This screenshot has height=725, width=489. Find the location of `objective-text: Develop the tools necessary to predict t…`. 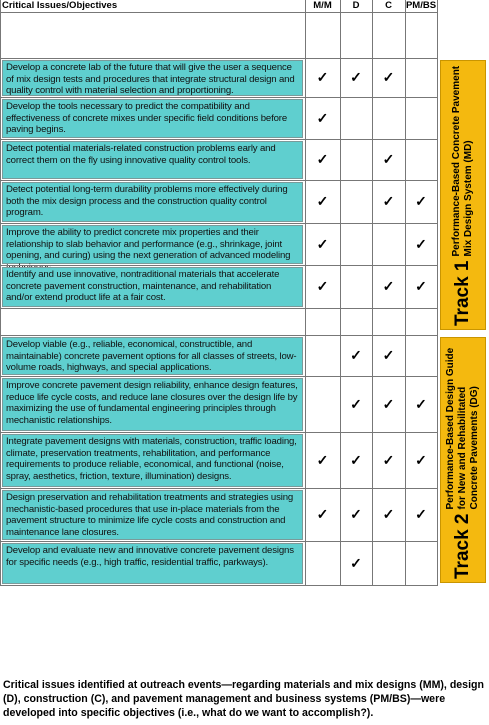

objective-text: Develop the tools necessary to predict t… is located at coordinates (152, 118).